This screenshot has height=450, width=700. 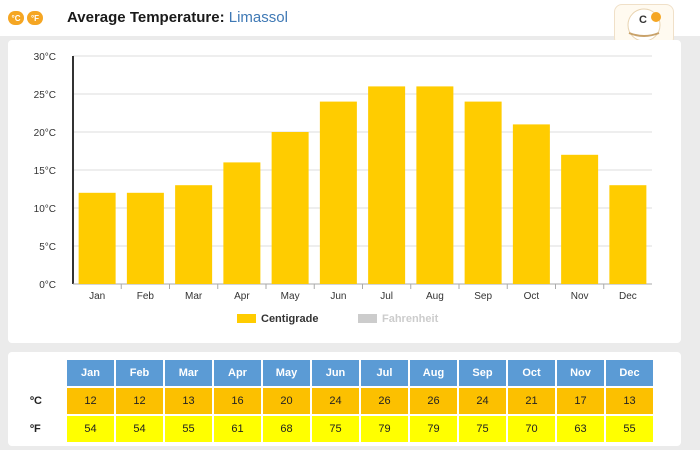 I want to click on bar-jan, so click(x=97, y=238).